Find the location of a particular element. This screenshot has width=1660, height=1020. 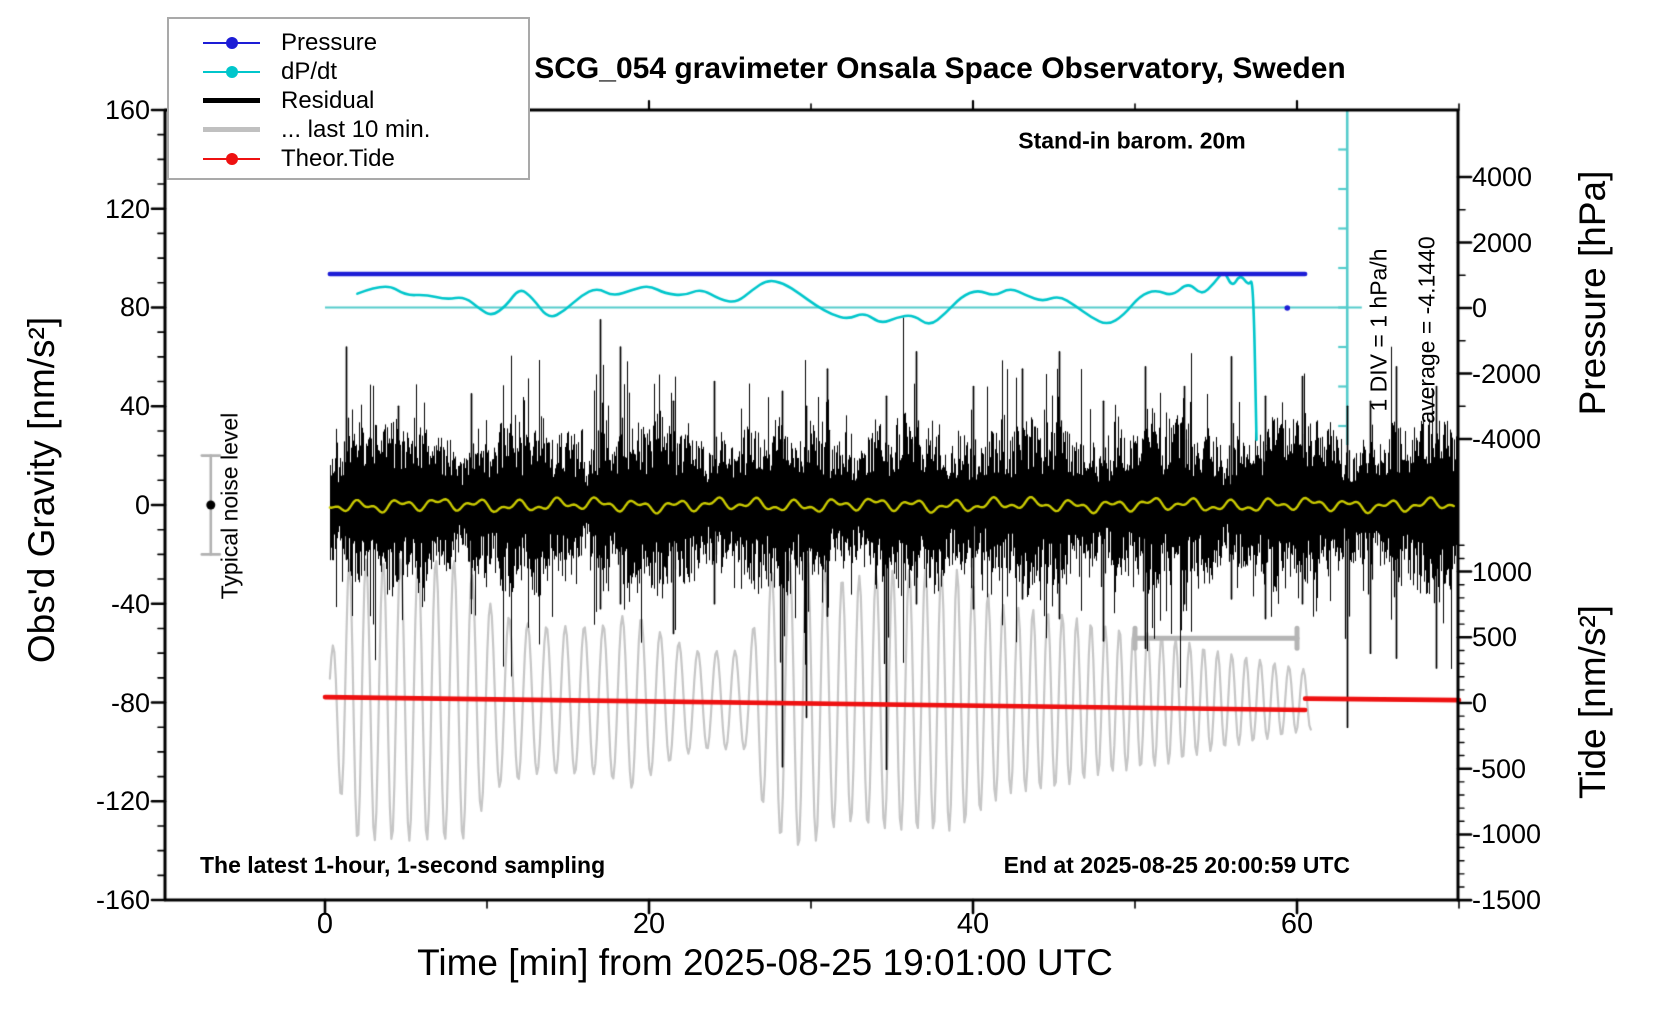

legend-item-theortide: Theor.Tide is located at coordinates (348, 158).